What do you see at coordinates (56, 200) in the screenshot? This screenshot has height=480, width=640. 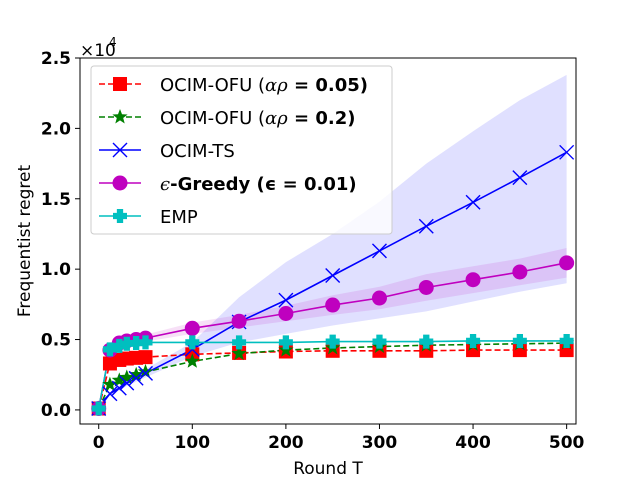 I see `y-tick-label: 1.5` at bounding box center [56, 200].